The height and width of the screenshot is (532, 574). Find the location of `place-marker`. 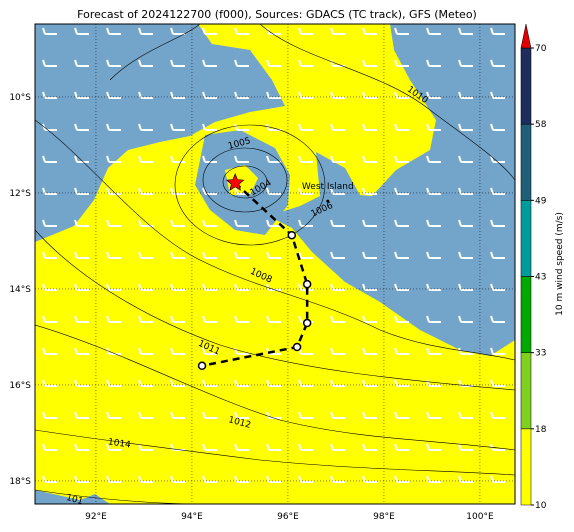

place-marker is located at coordinates (328, 201).